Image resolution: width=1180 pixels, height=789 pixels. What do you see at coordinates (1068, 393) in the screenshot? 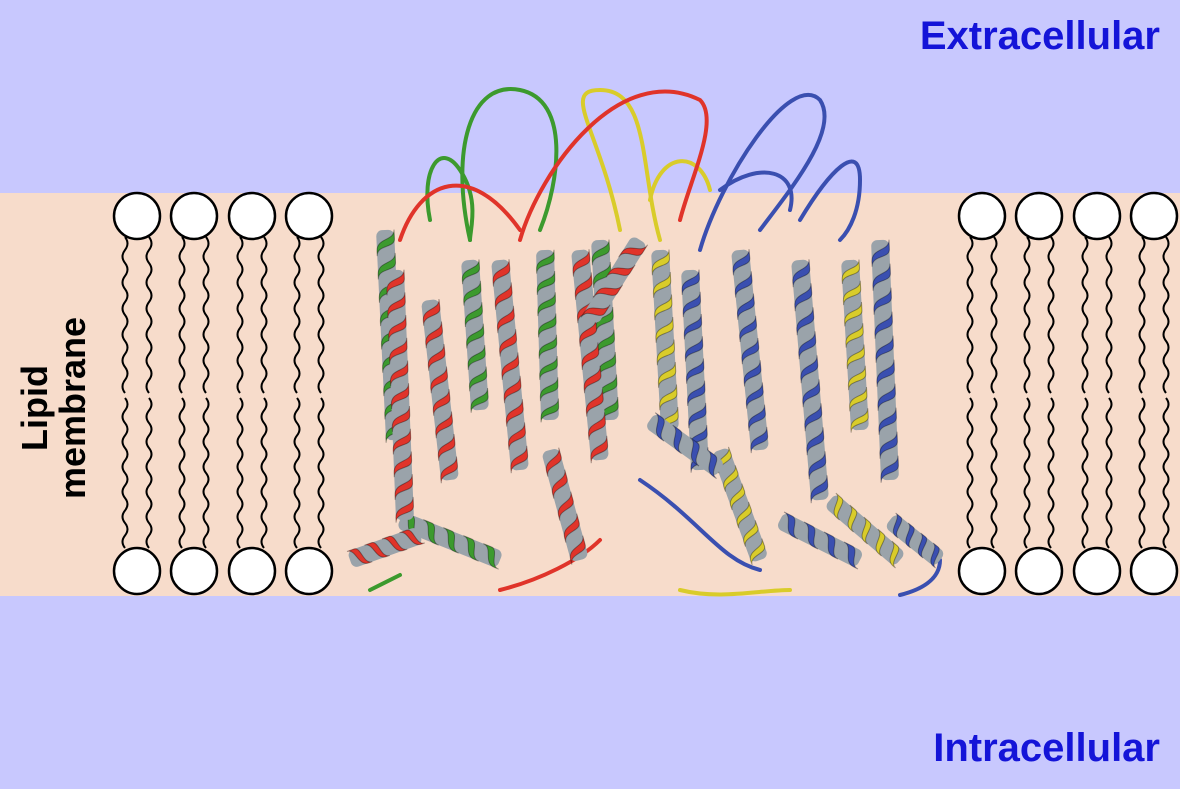
I see `right-lipid-bilayer` at bounding box center [1068, 393].